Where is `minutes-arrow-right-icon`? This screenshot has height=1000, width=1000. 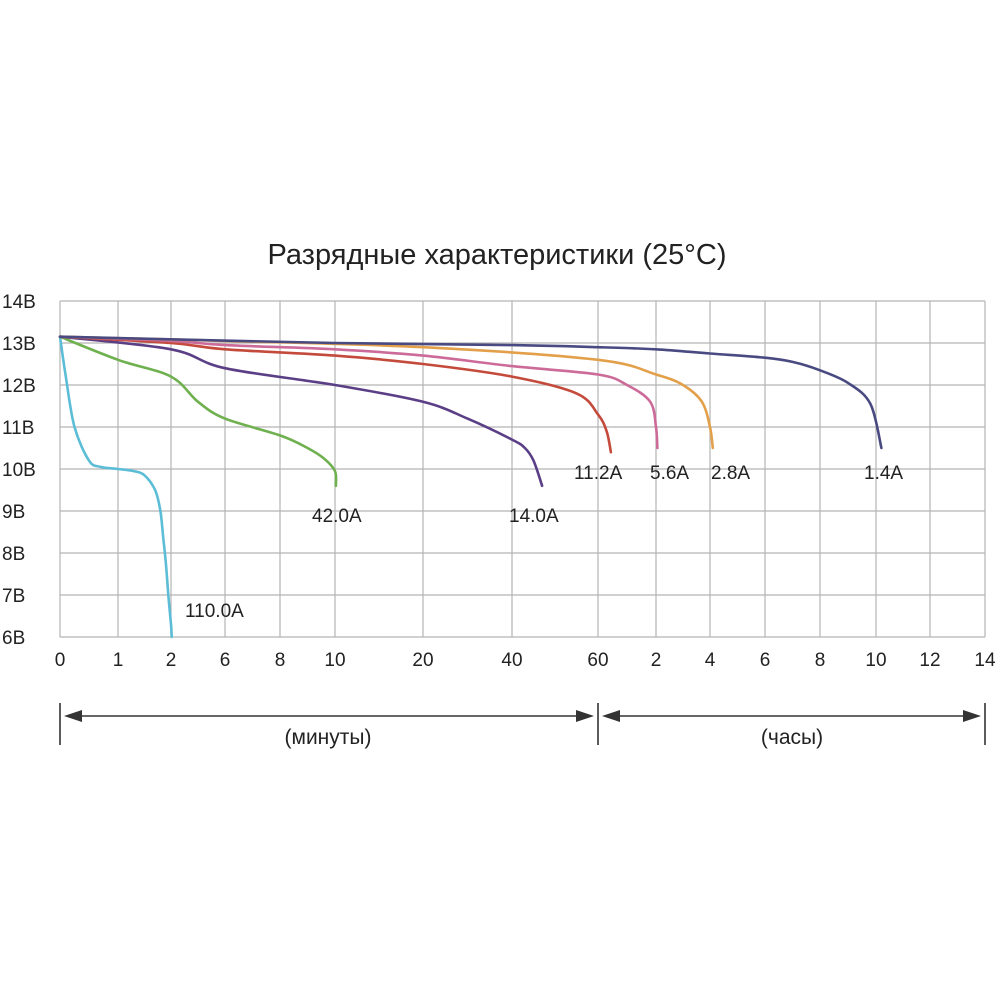
minutes-arrow-right-icon is located at coordinates (585, 716).